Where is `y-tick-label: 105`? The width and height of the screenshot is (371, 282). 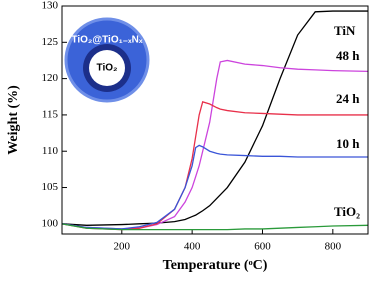 y-tick-label: 105 is located at coordinates (50, 187).